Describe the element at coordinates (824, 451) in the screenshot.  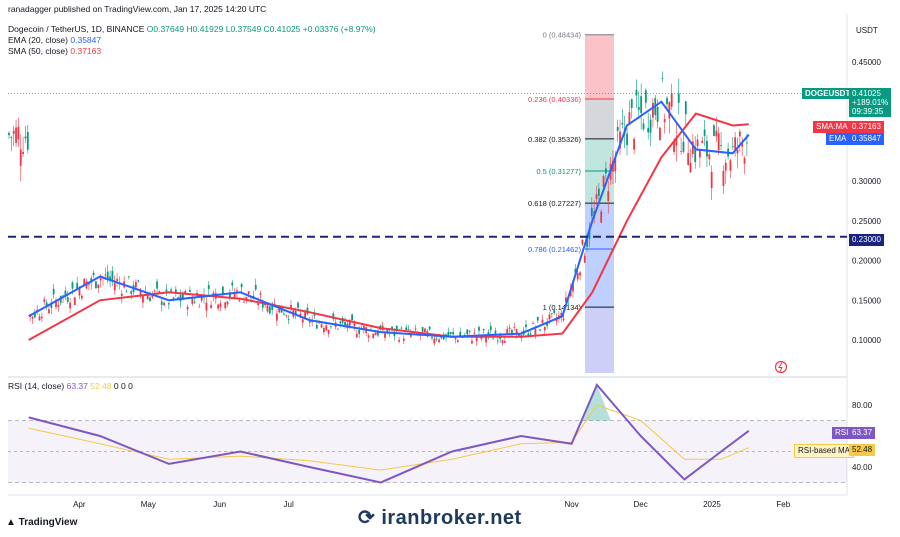
I see `rsima-tag: RSI-based MA` at that location.